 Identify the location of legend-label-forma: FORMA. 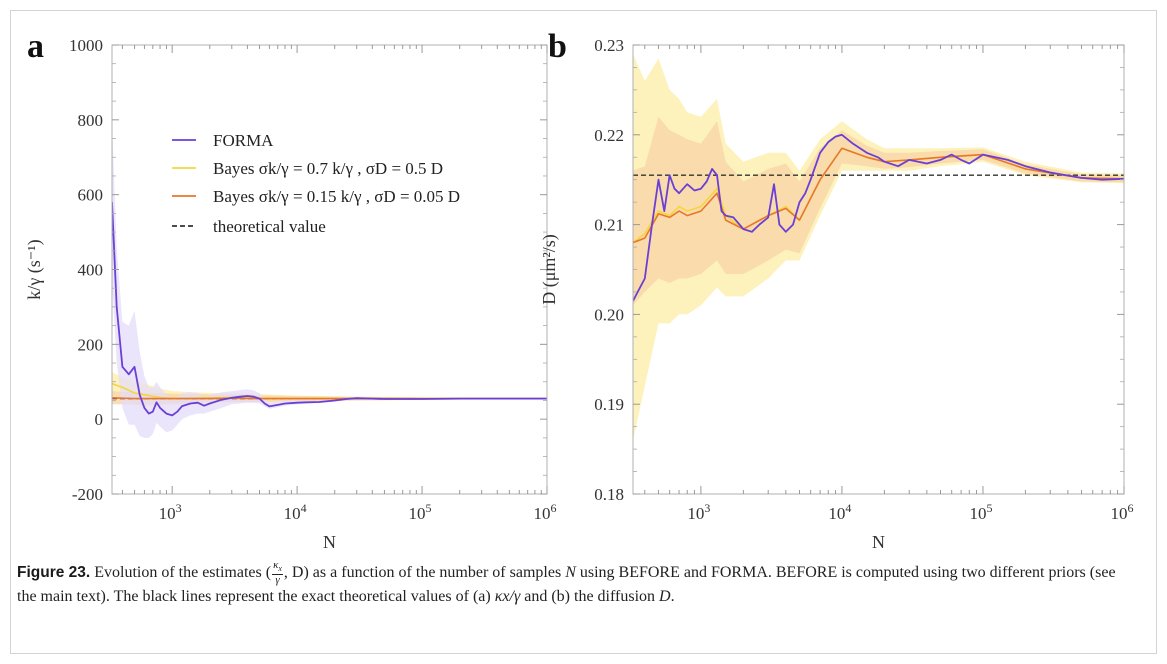
(243, 140).